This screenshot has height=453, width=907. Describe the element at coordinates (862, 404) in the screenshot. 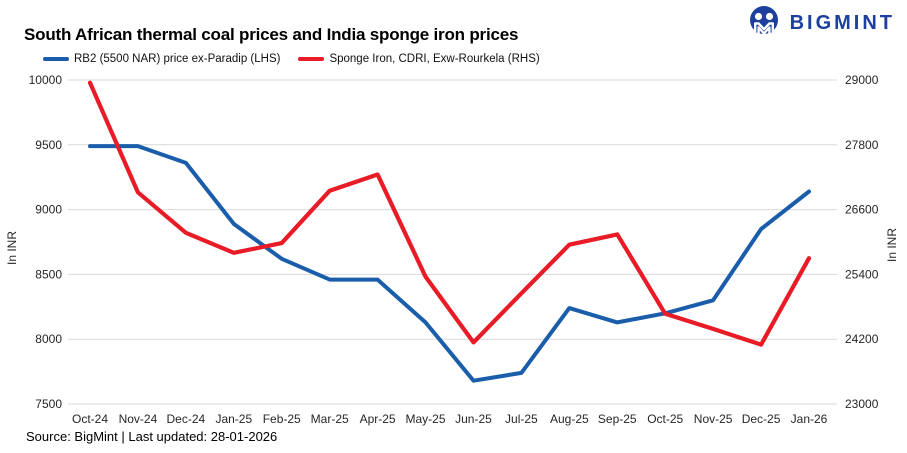

I see `right-axis-tick-label: 23000` at that location.